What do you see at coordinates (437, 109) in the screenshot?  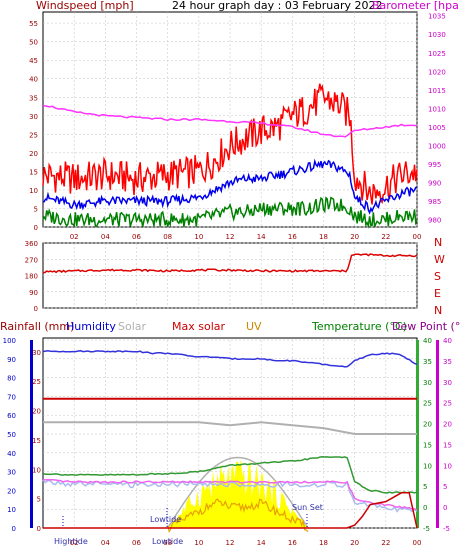 I see `barometer-tick-label: 1010` at bounding box center [437, 109].